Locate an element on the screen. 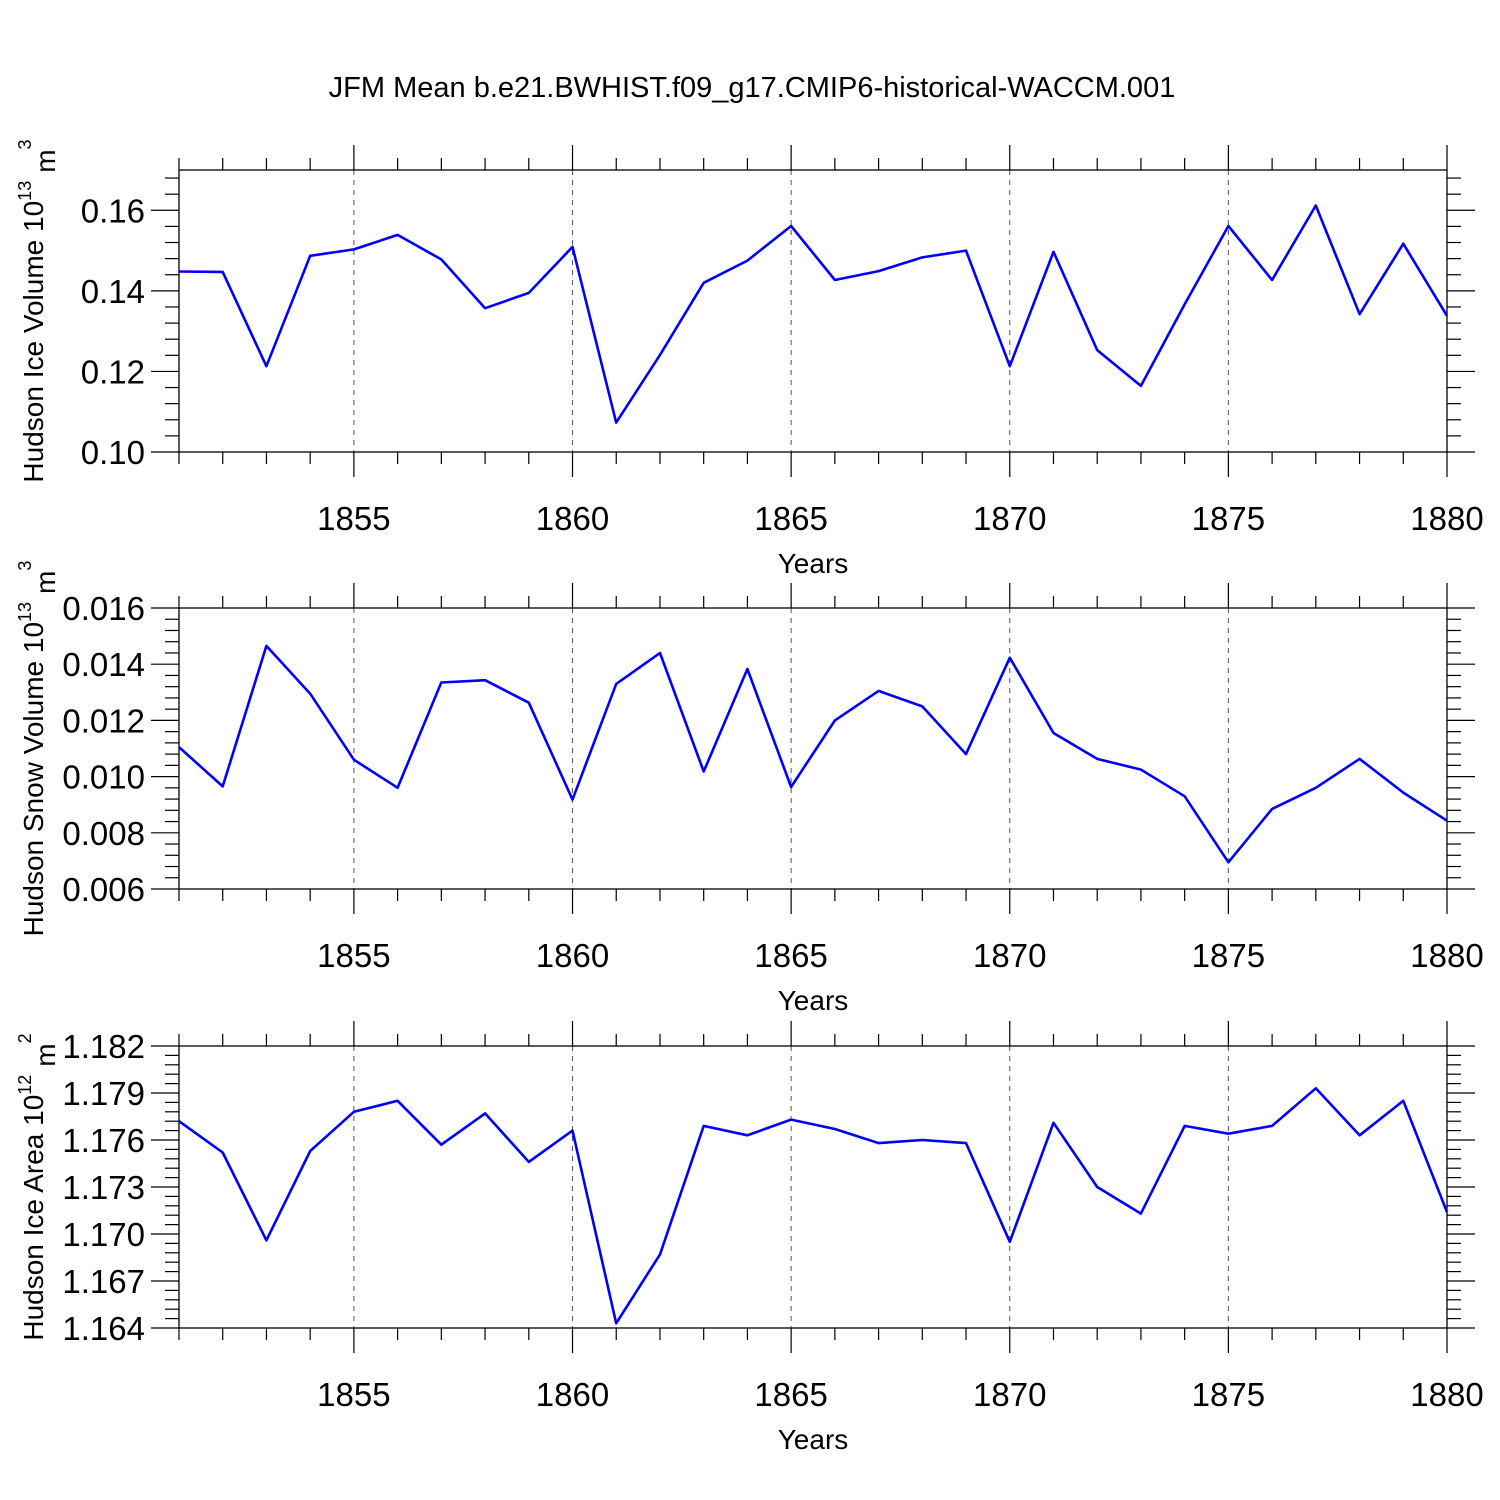 The image size is (1500, 1500). y-tick-label: 1.167 is located at coordinates (103, 1281).